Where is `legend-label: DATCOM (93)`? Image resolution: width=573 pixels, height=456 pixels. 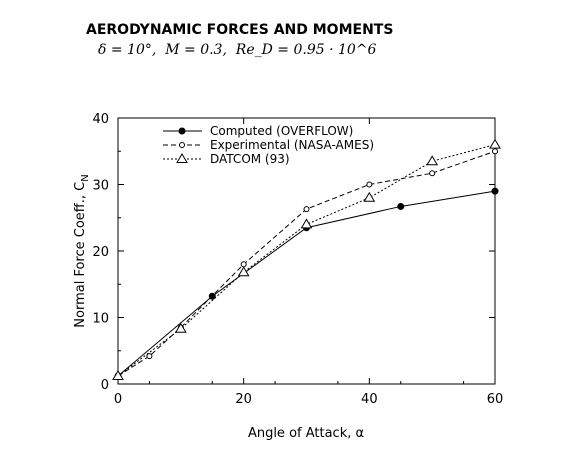 legend-label: DATCOM (93) is located at coordinates (250, 159).